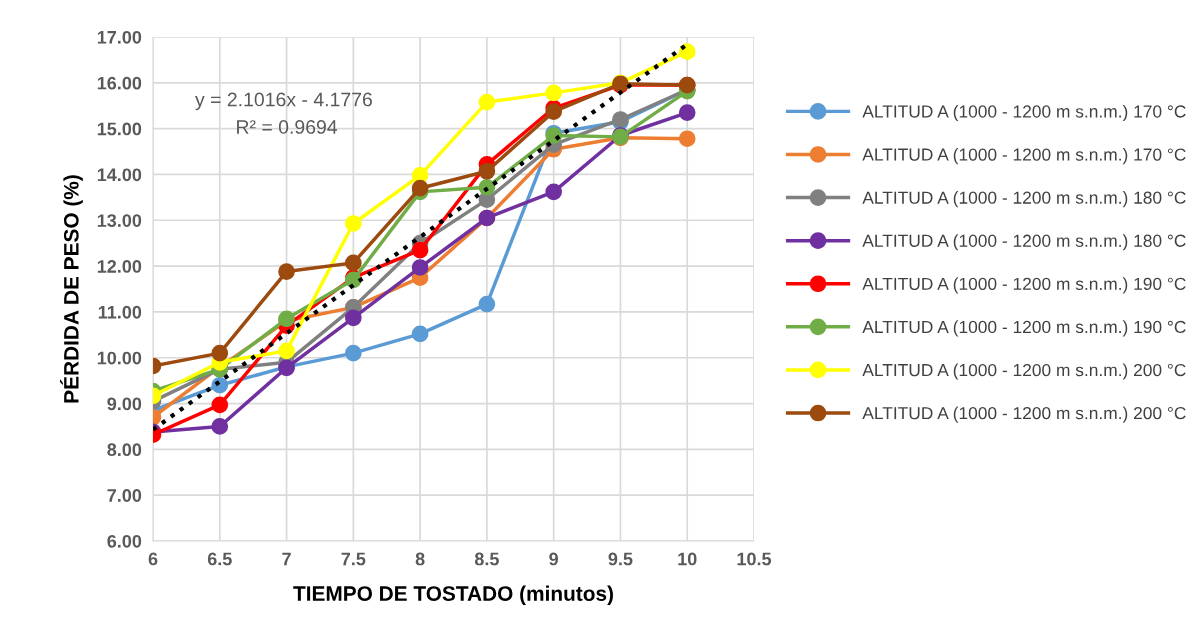 The width and height of the screenshot is (1202, 642). What do you see at coordinates (153, 559) in the screenshot?
I see `x-tick-label: 6` at bounding box center [153, 559].